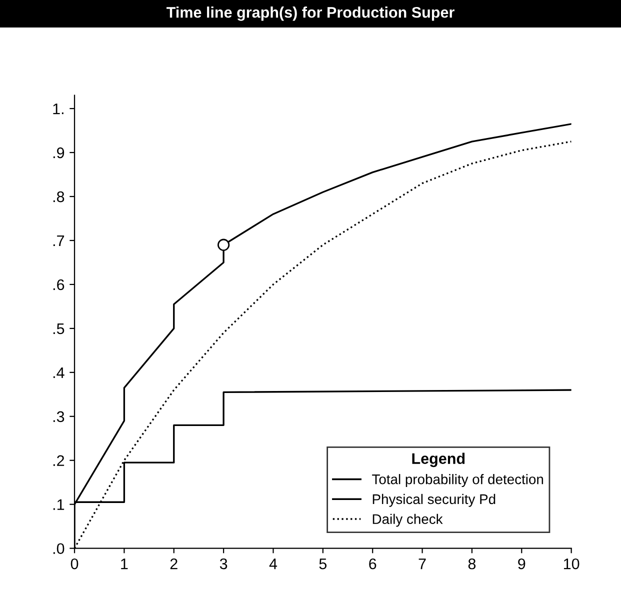  Describe the element at coordinates (174, 564) in the screenshot. I see `x-tick-label: 2` at that location.